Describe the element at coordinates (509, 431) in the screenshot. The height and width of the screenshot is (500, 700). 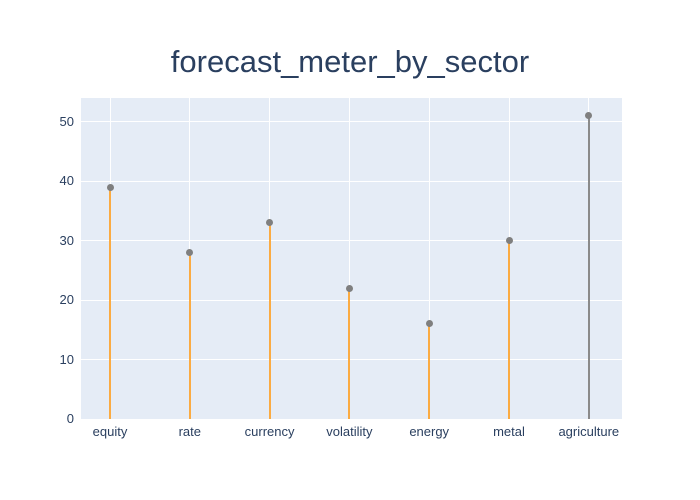
I see `x-tick-label: metal` at that location.